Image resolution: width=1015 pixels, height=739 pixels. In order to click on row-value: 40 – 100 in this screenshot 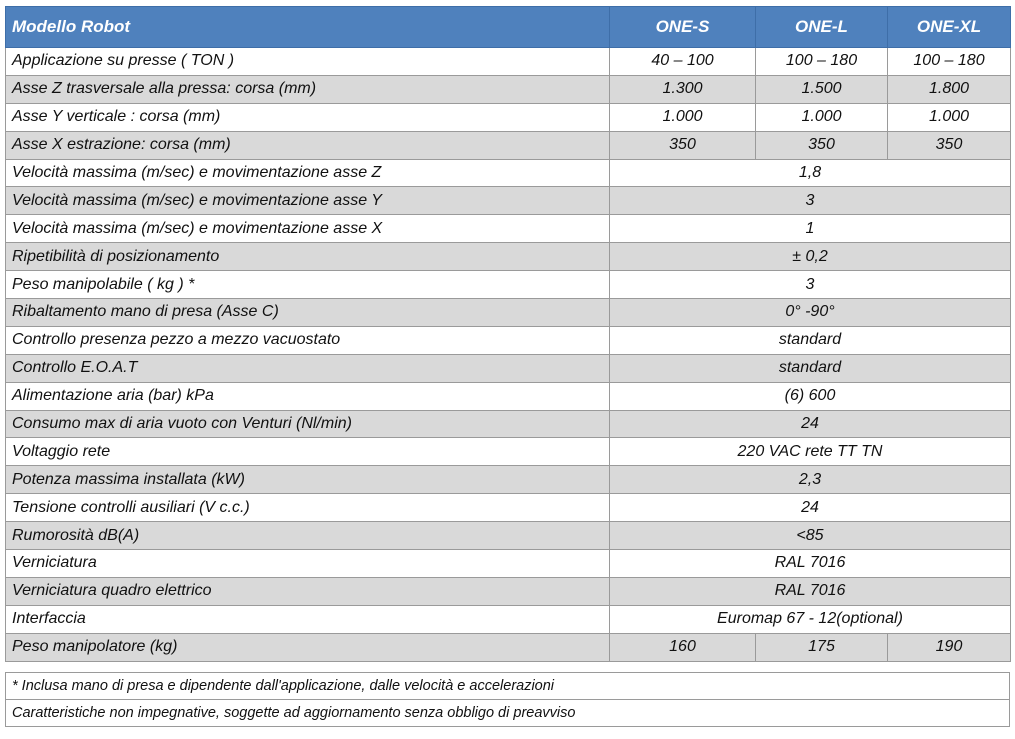, I will do `click(682, 61)`.